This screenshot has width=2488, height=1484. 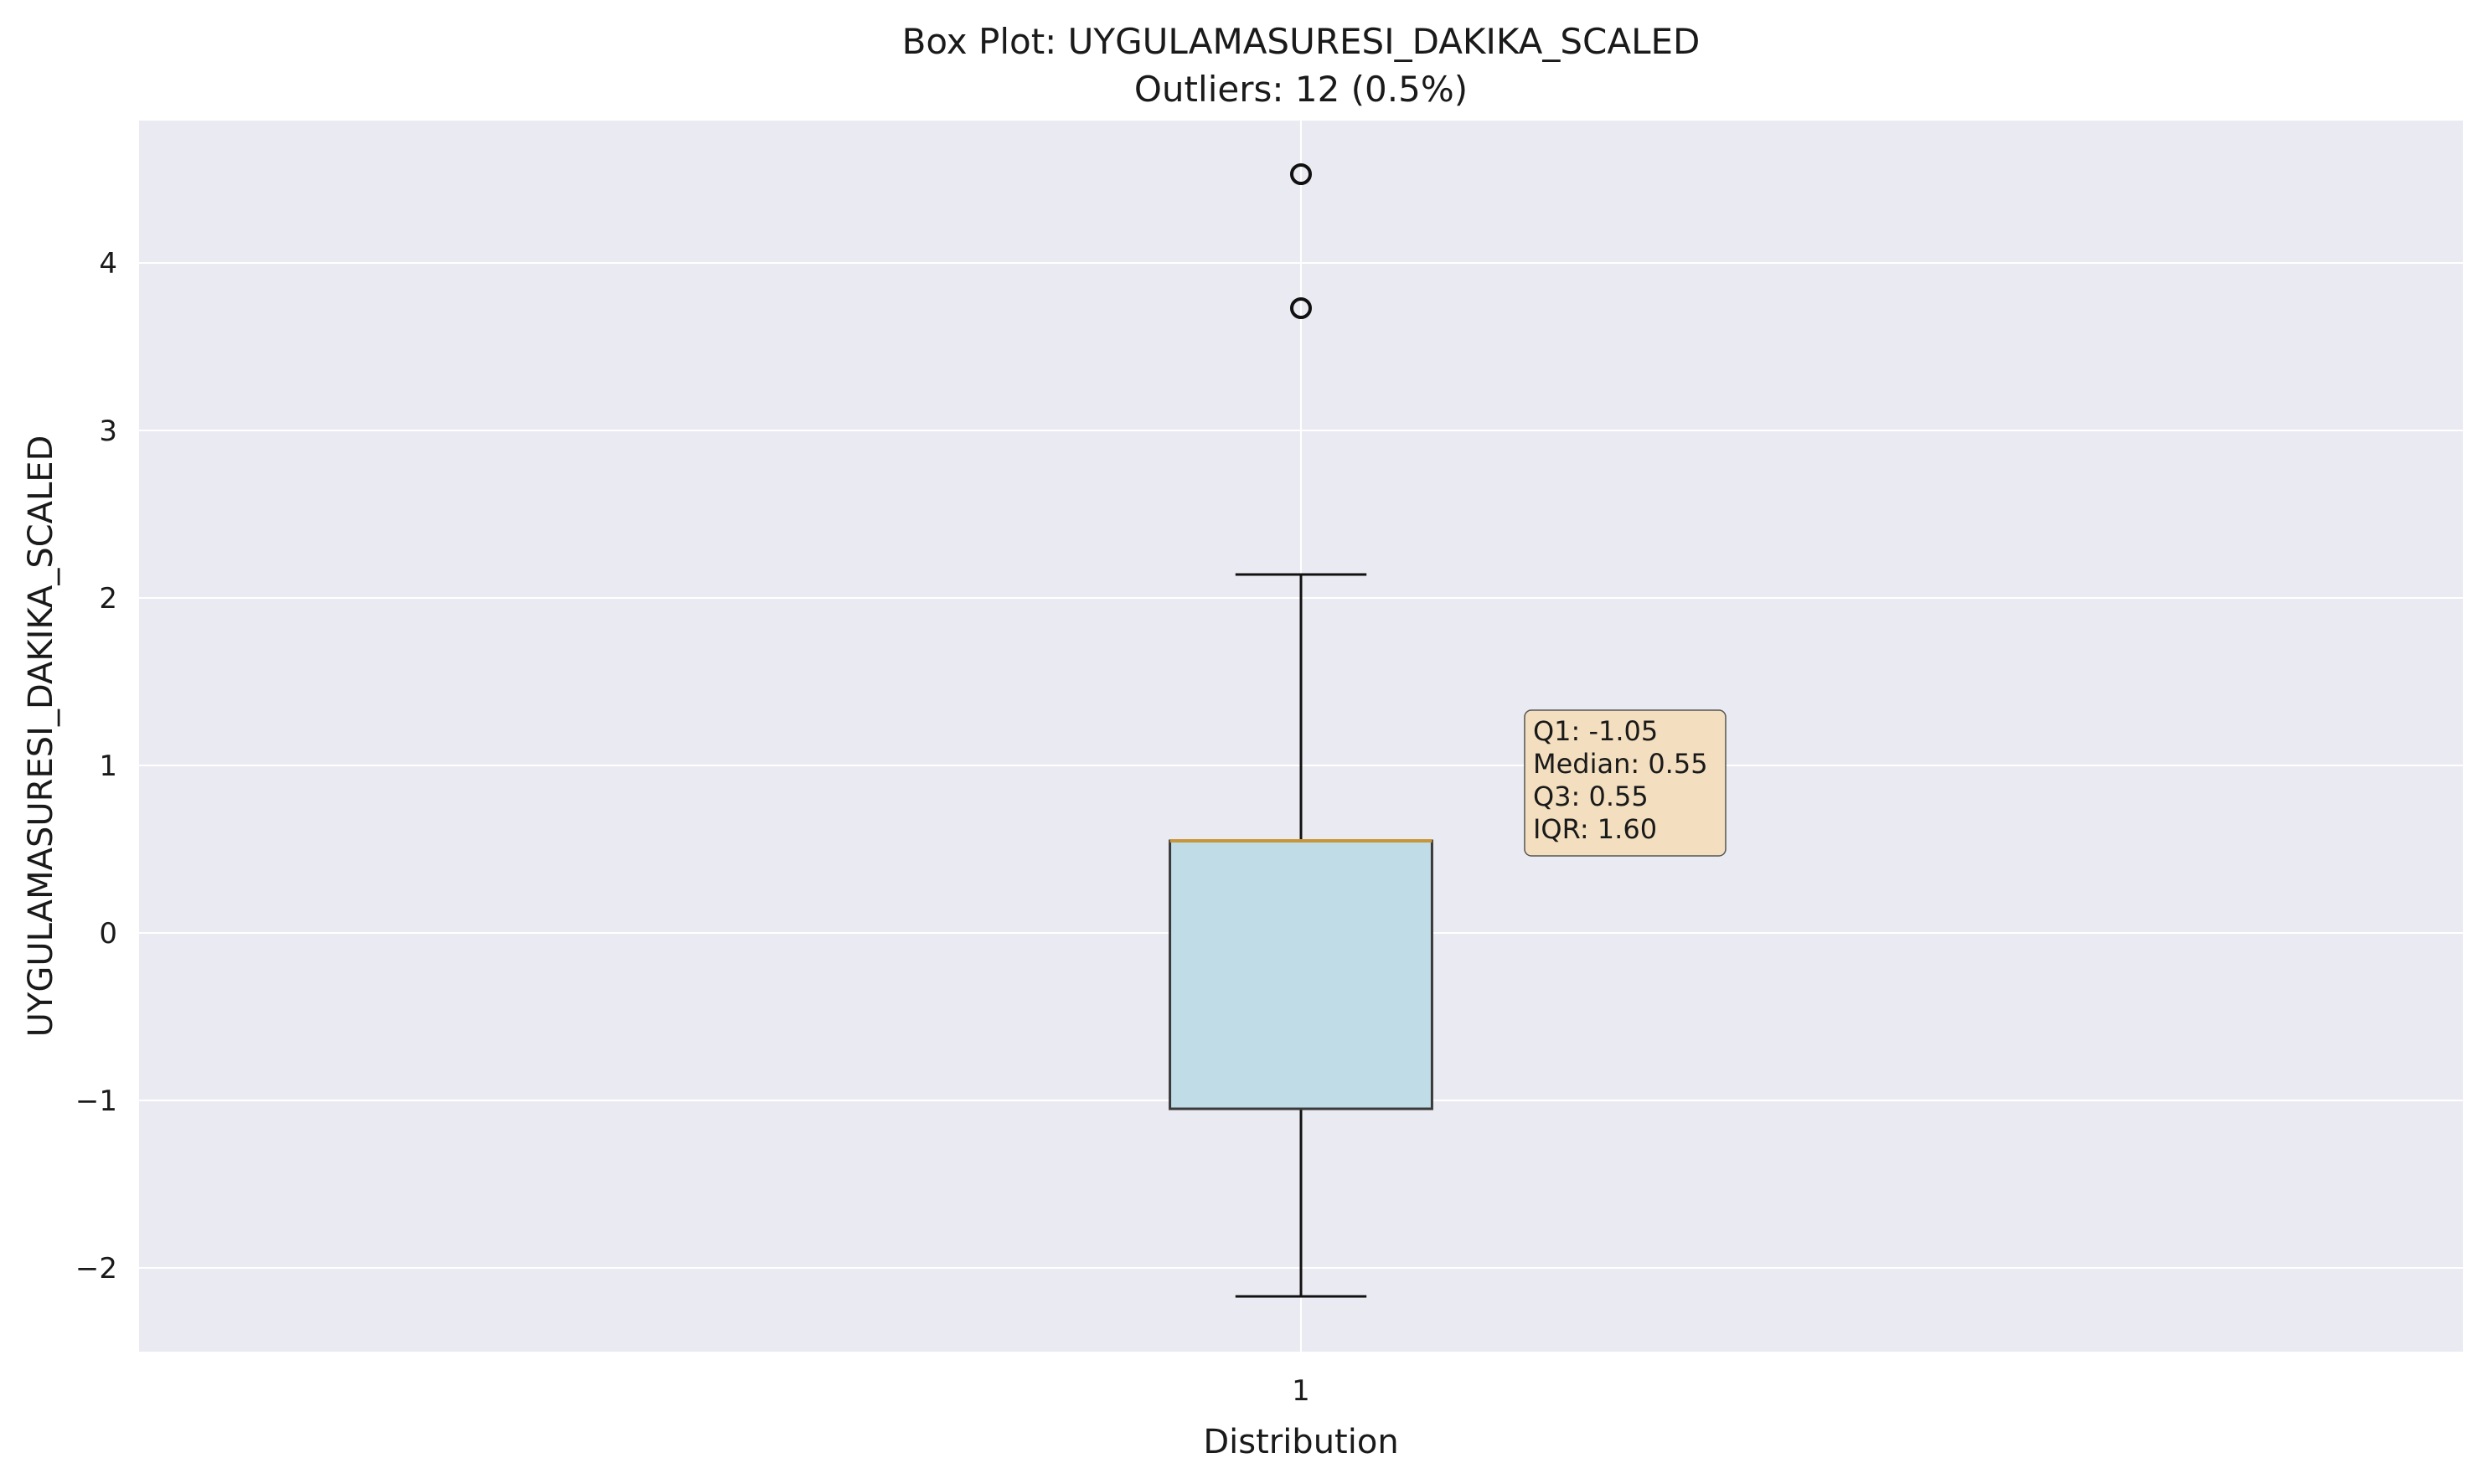 What do you see at coordinates (1301, 975) in the screenshot?
I see `box-iqr` at bounding box center [1301, 975].